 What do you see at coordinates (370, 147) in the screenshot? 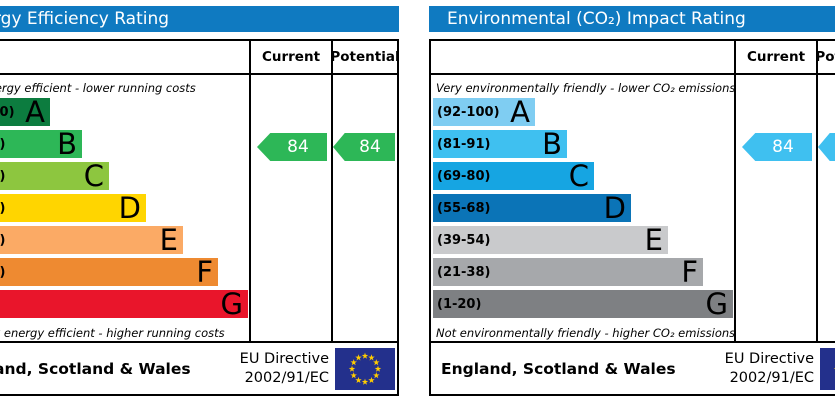
I see `potential-rating-value: 84` at bounding box center [370, 147].